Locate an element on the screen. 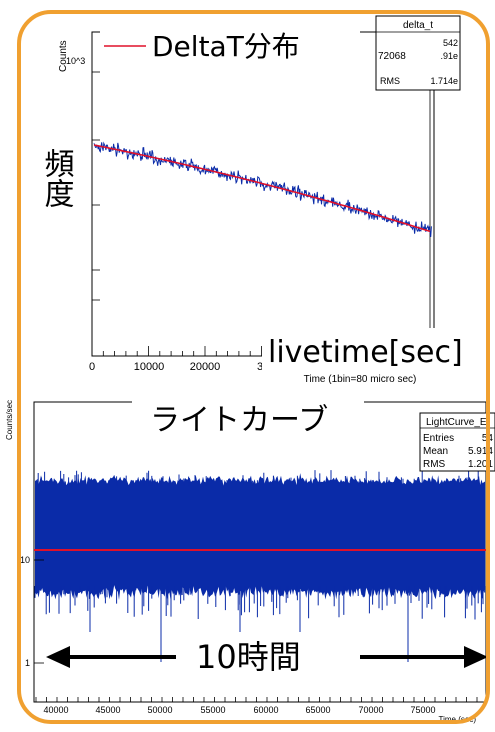 This screenshot has height=732, width=495. livetime-label: livetime[sec] is located at coordinates (365, 352).